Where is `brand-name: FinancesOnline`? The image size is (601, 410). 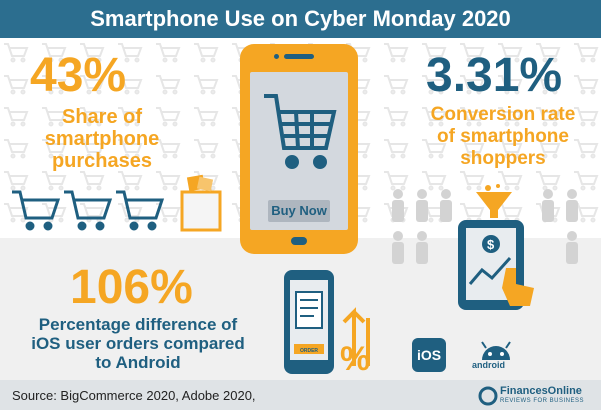 brand-name: FinancesOnline is located at coordinates (541, 391).